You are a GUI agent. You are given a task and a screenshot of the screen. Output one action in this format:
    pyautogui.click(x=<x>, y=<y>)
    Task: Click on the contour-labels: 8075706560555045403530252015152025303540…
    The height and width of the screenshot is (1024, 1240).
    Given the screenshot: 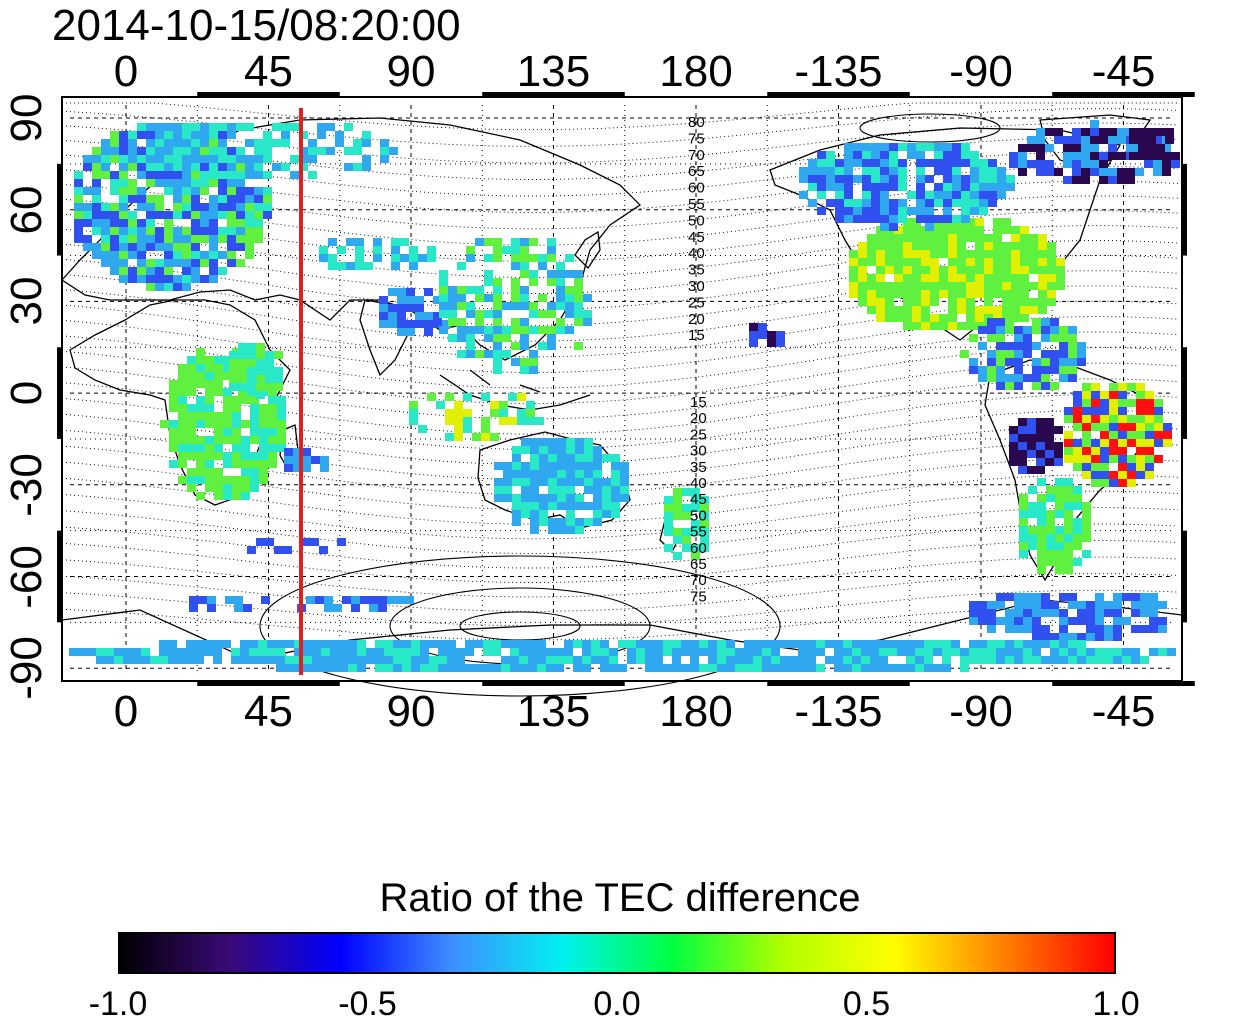 What is the action you would take?
    pyautogui.click(x=697, y=359)
    